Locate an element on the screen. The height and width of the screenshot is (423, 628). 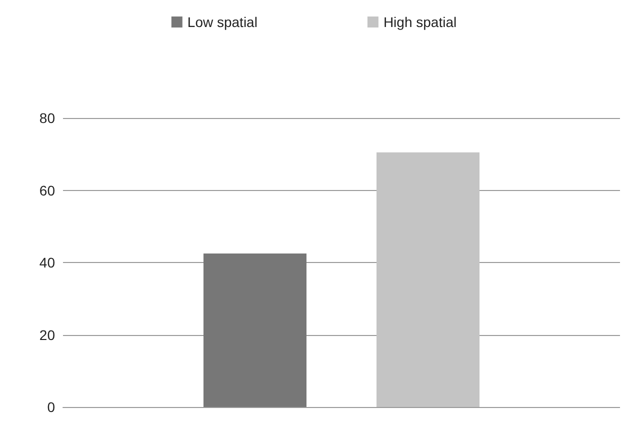
legend-label: Low spatial is located at coordinates (222, 22).